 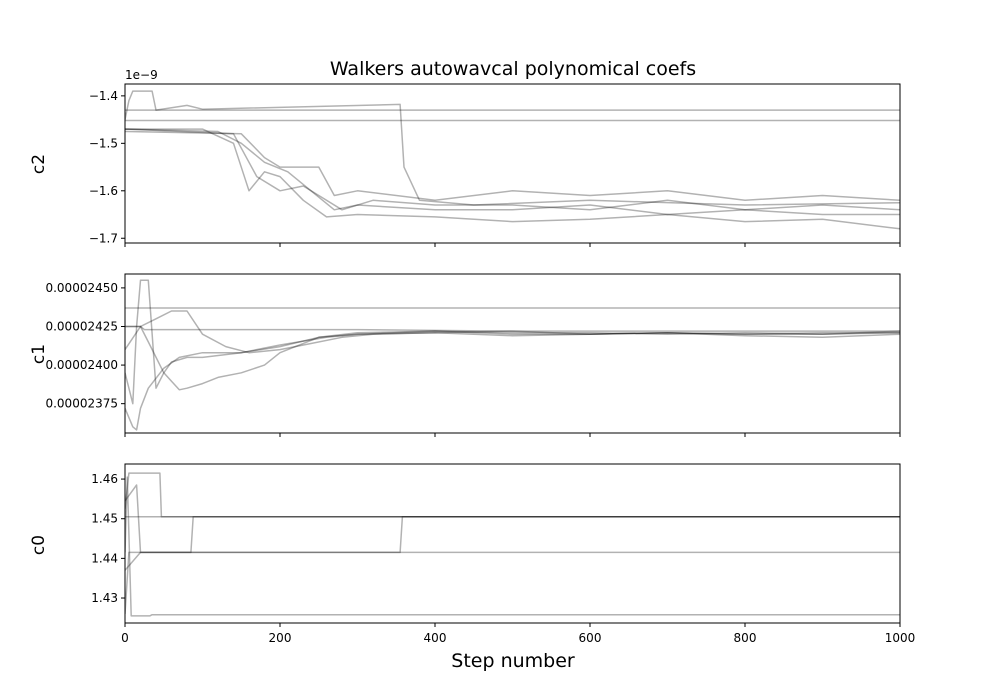 I want to click on x-axis-label: Step number, so click(x=513, y=661).